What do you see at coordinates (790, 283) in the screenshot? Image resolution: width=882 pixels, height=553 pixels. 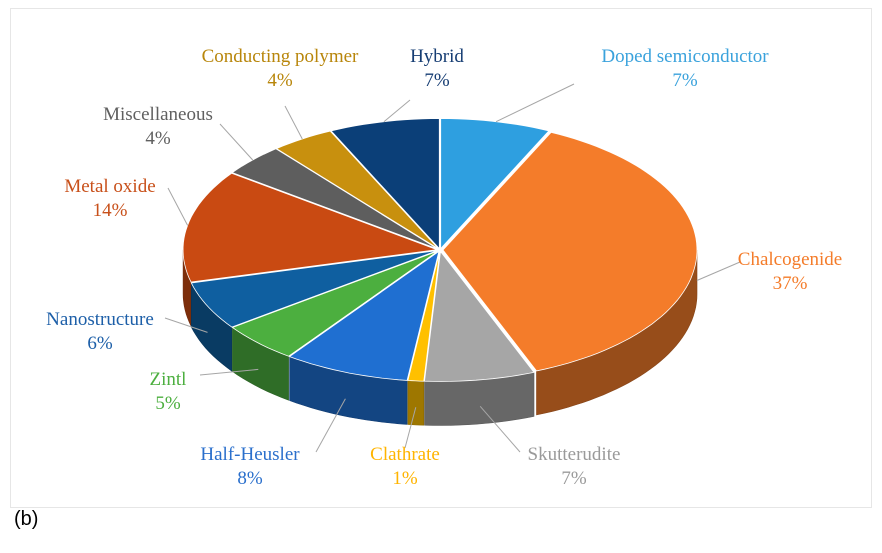 I see `value-chalcogenide: 37%` at bounding box center [790, 283].